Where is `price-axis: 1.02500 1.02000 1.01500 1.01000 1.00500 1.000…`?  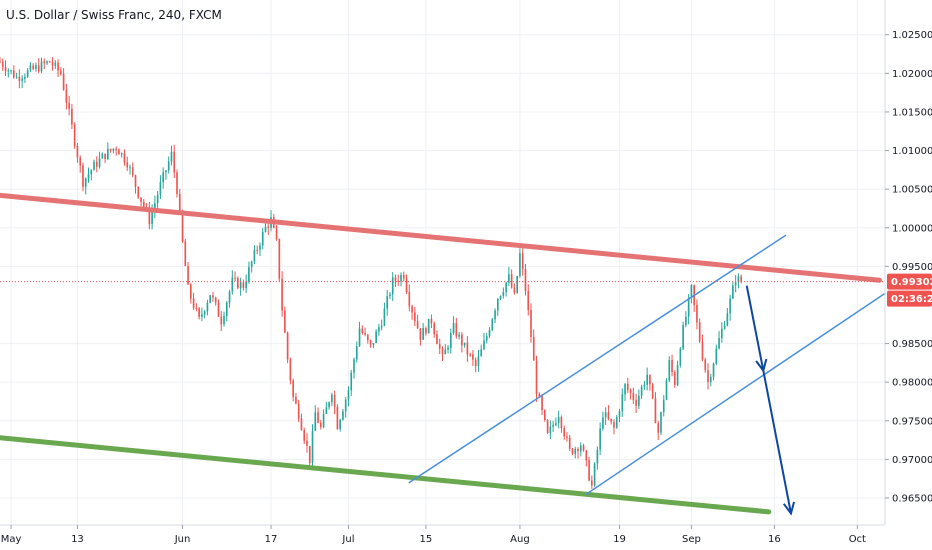 price-axis: 1.02500 1.02000 1.01500 1.01000 1.00500 1.000… is located at coordinates (908, 267).